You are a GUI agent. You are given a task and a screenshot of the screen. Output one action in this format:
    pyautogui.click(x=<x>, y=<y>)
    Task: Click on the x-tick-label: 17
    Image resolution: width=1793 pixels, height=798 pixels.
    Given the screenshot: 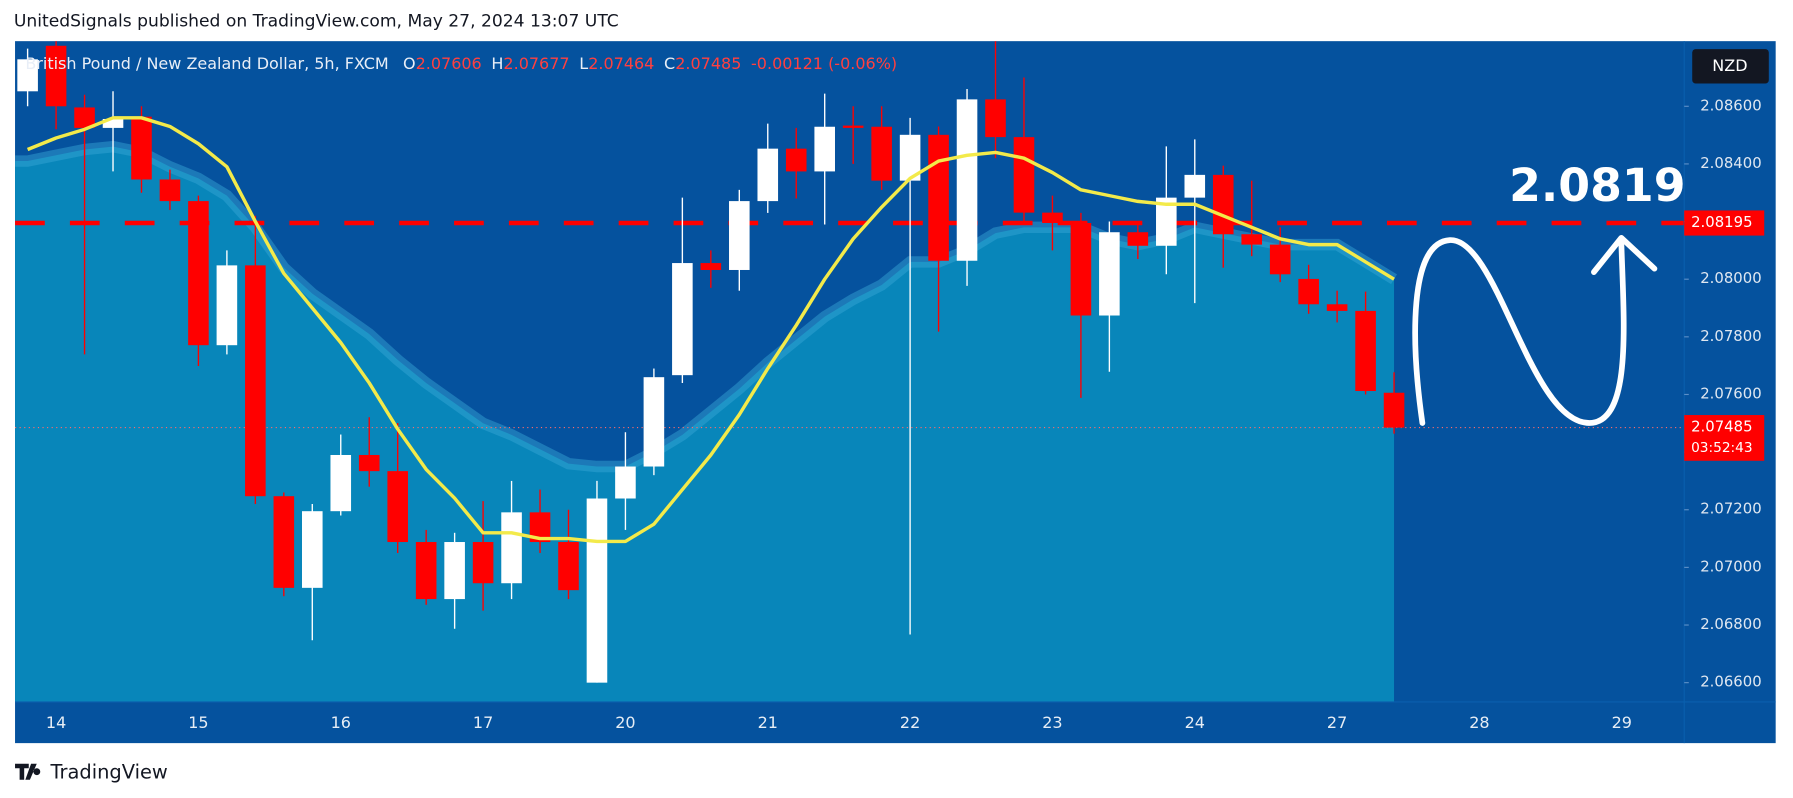 What is the action you would take?
    pyautogui.click(x=483, y=722)
    